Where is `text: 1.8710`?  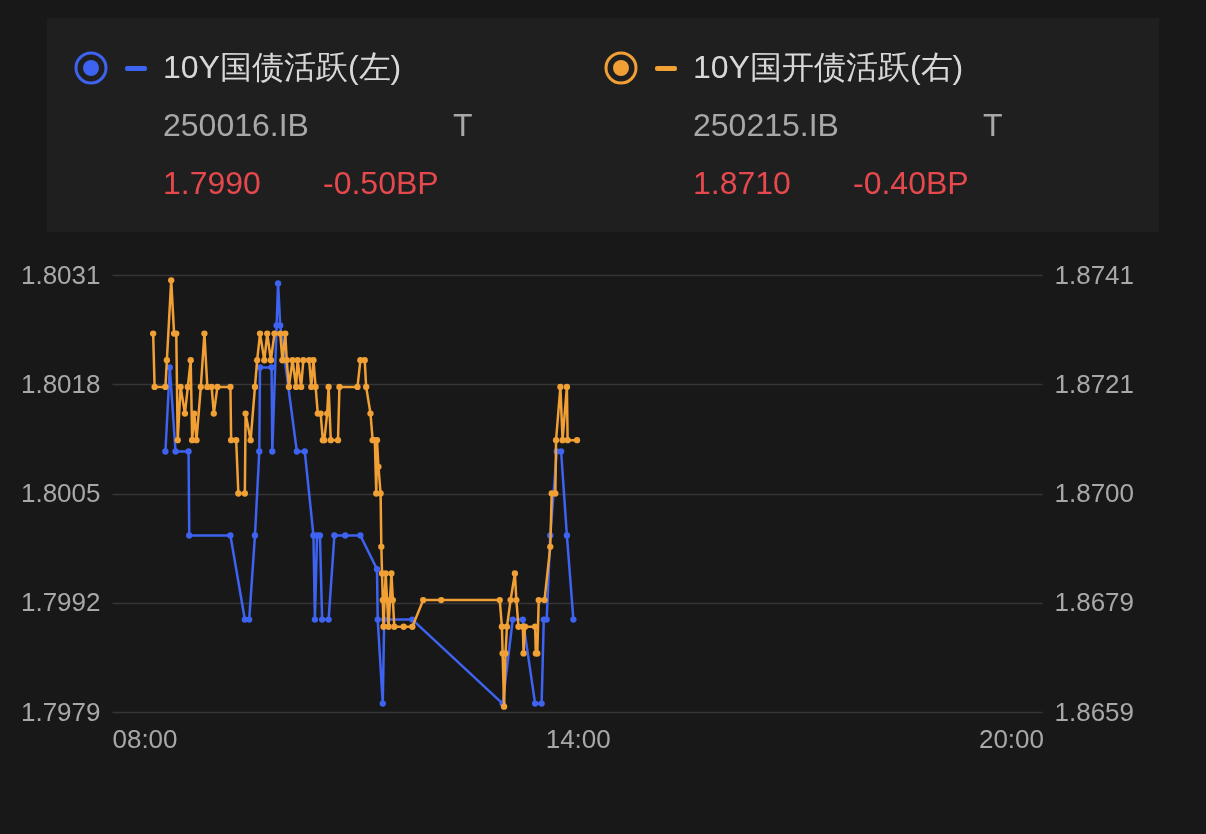
text: 1.8710 is located at coordinates (742, 183).